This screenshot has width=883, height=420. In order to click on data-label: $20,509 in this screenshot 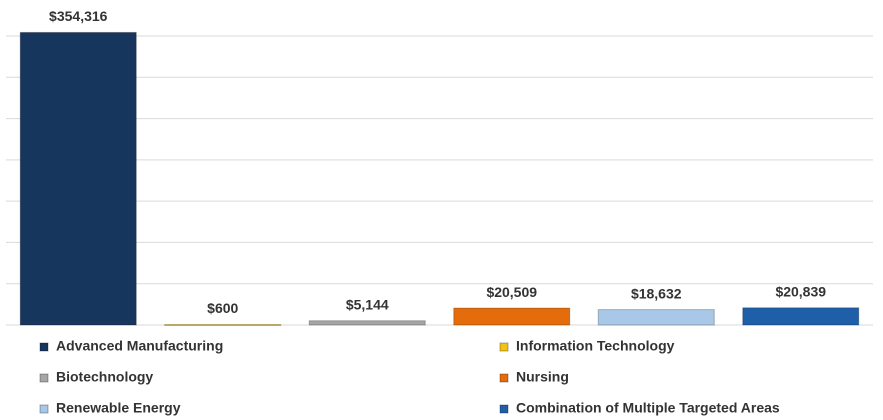, I will do `click(511, 292)`.